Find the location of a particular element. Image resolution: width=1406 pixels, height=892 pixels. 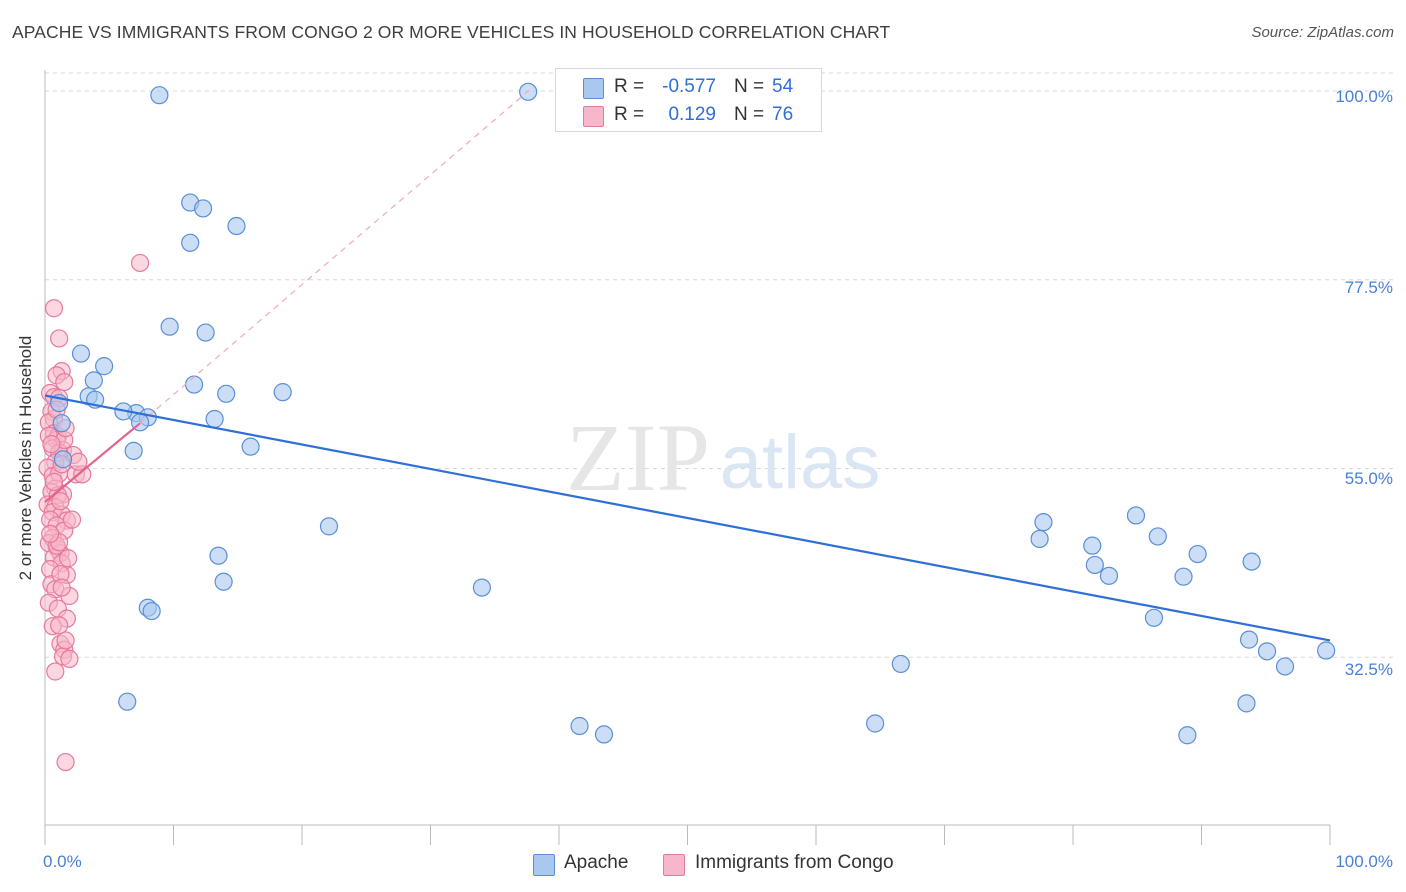

y-tick-label-77-5: 77.5% is located at coordinates (1368, 287).